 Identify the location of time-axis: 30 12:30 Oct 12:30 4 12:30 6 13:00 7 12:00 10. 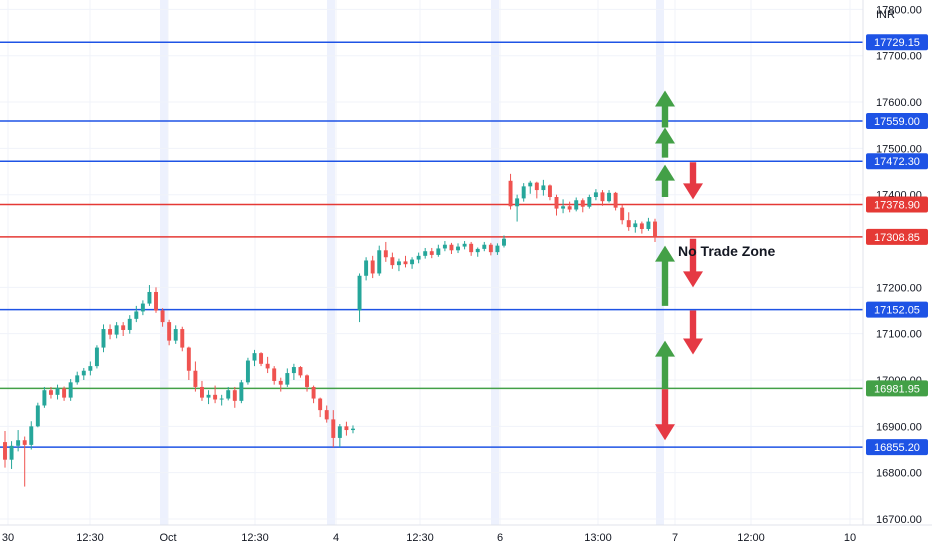
(429, 538).